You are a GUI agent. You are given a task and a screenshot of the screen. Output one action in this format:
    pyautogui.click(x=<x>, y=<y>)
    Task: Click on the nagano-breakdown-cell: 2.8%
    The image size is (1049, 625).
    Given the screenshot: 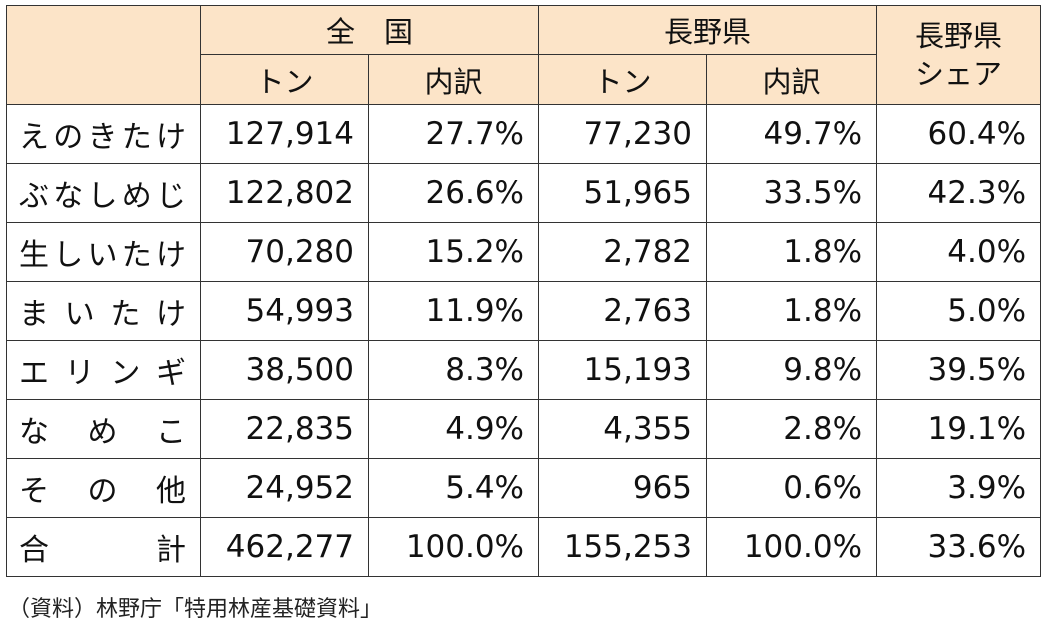 What is the action you would take?
    pyautogui.click(x=792, y=429)
    